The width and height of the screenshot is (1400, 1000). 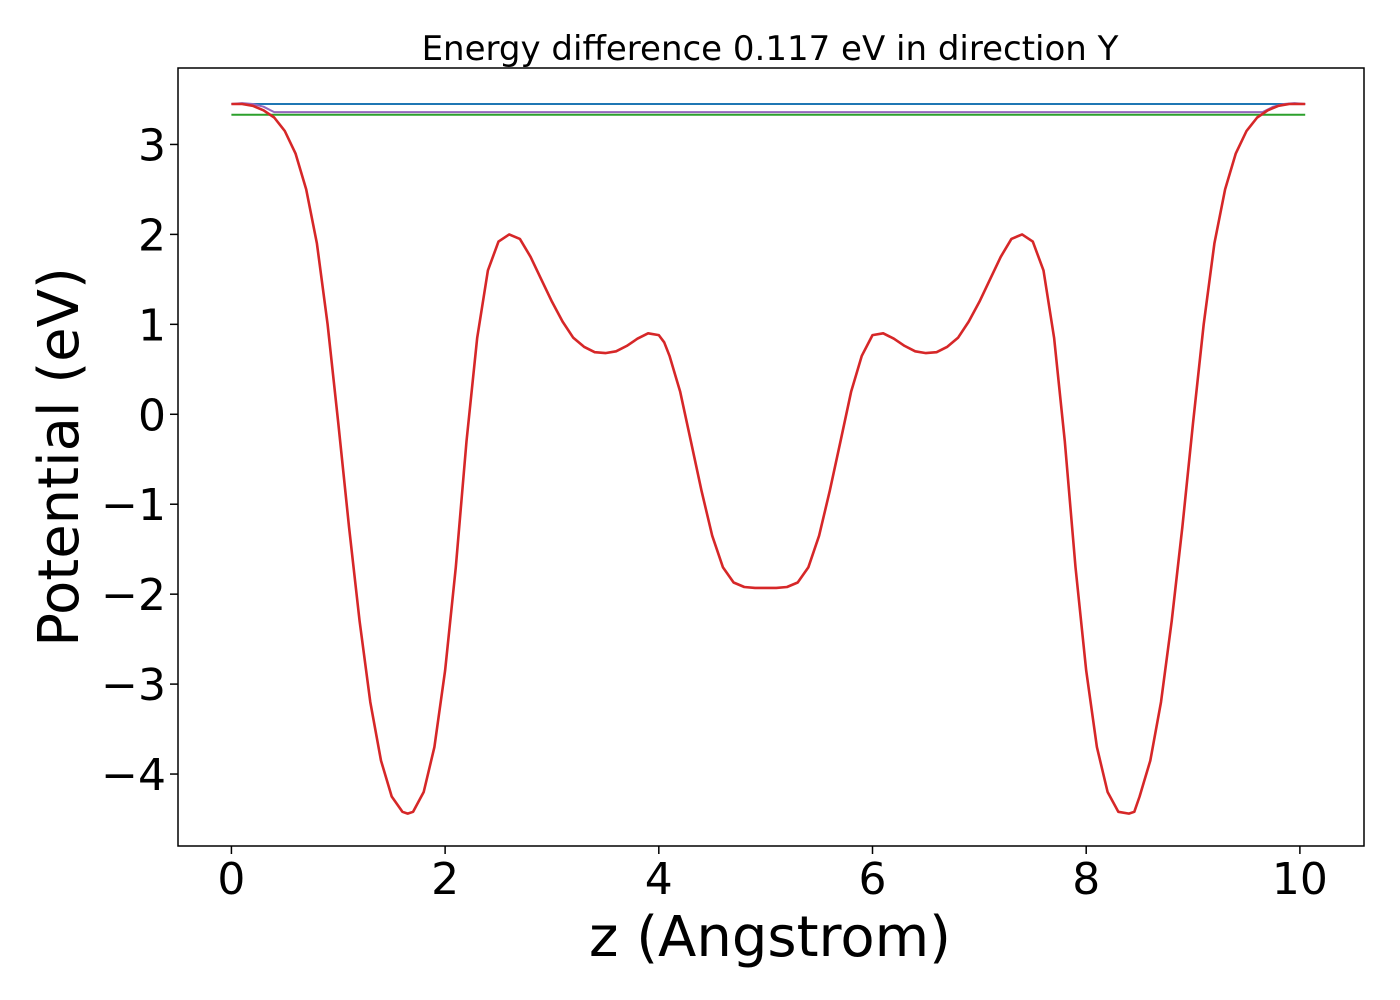 What do you see at coordinates (772, 875) in the screenshot?
I see `x-axis-ticks: 0 2 4 6 8 10` at bounding box center [772, 875].